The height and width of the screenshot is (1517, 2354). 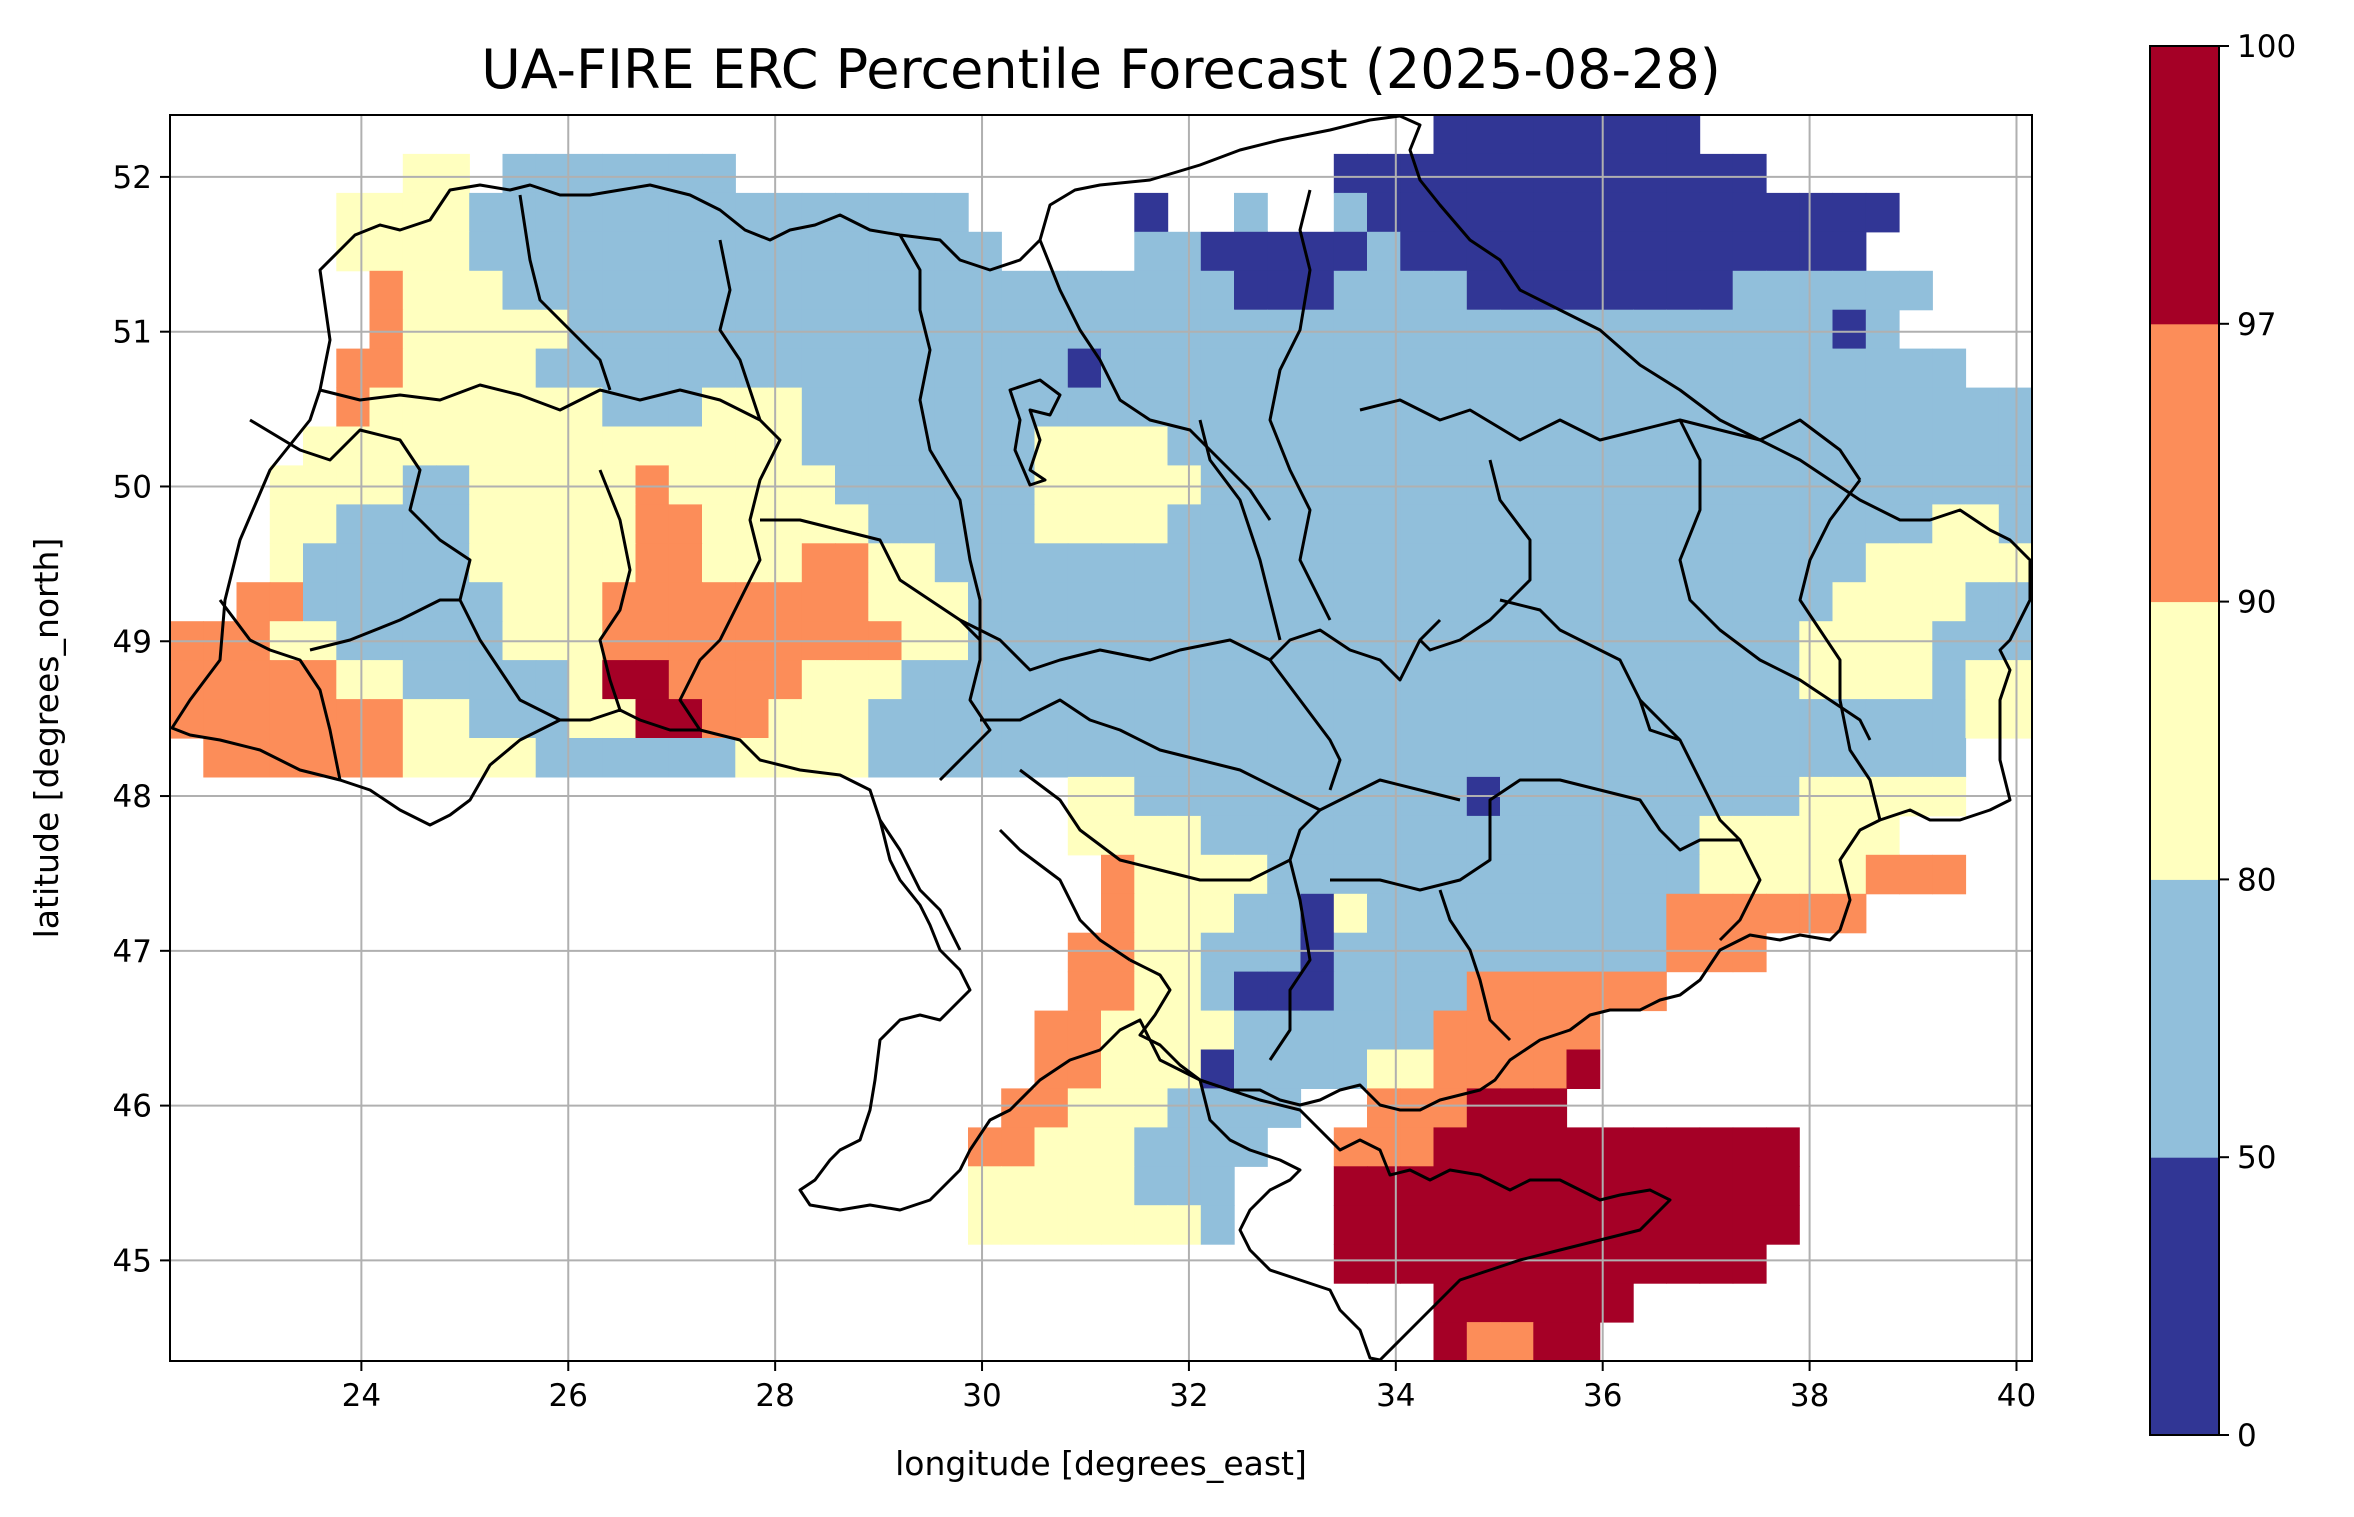 What do you see at coordinates (1809, 1396) in the screenshot?
I see `x-tick-label: 38` at bounding box center [1809, 1396].